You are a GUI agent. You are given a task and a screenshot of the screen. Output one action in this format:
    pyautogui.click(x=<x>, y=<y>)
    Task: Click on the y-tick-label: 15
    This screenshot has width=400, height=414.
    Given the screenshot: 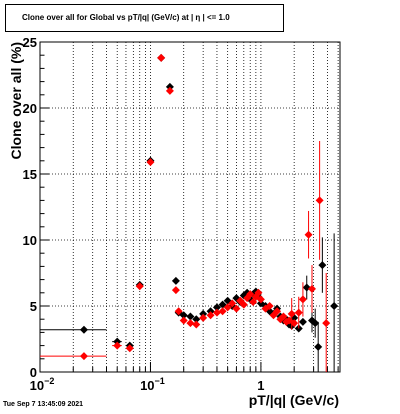 What is the action you would take?
    pyautogui.click(x=30, y=174)
    